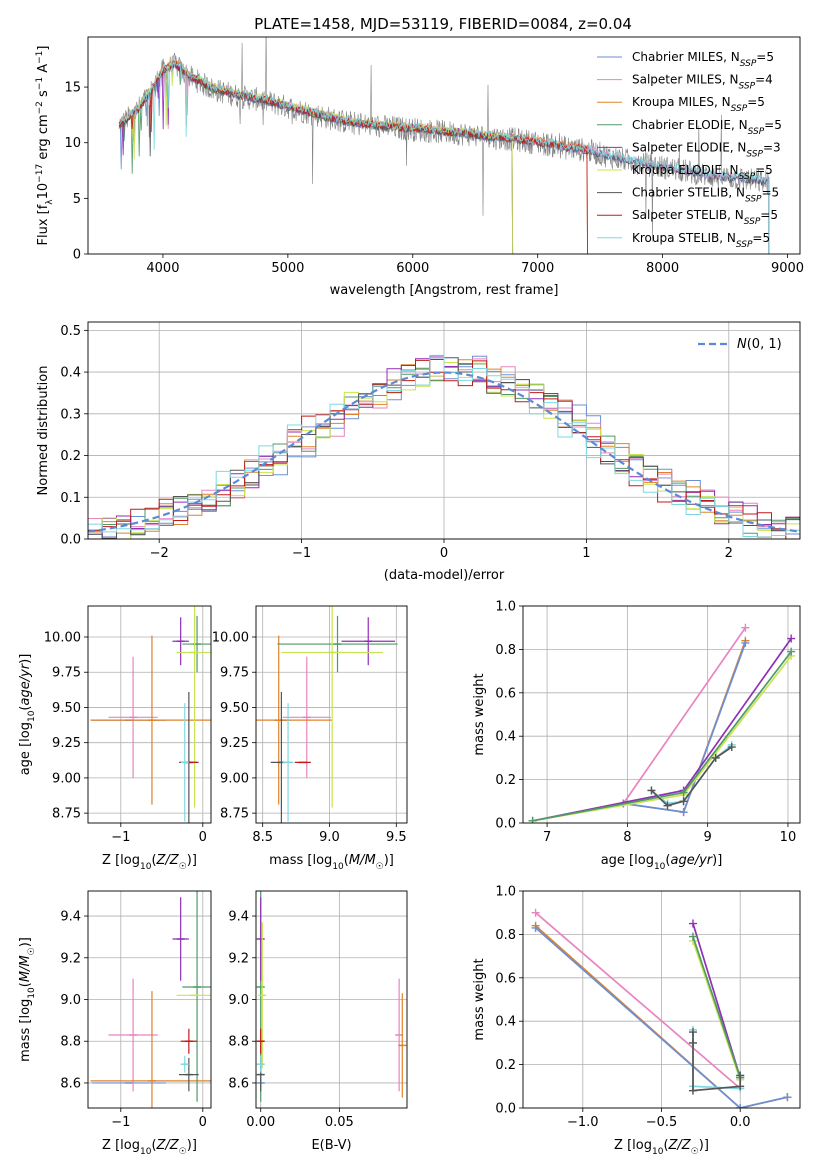 This screenshot has height=1170, width=819. What do you see at coordinates (706, 149) in the screenshot?
I see `legend-label-salpeter_elodie: Salpeter ELODIE, NSSP=3` at bounding box center [706, 149].